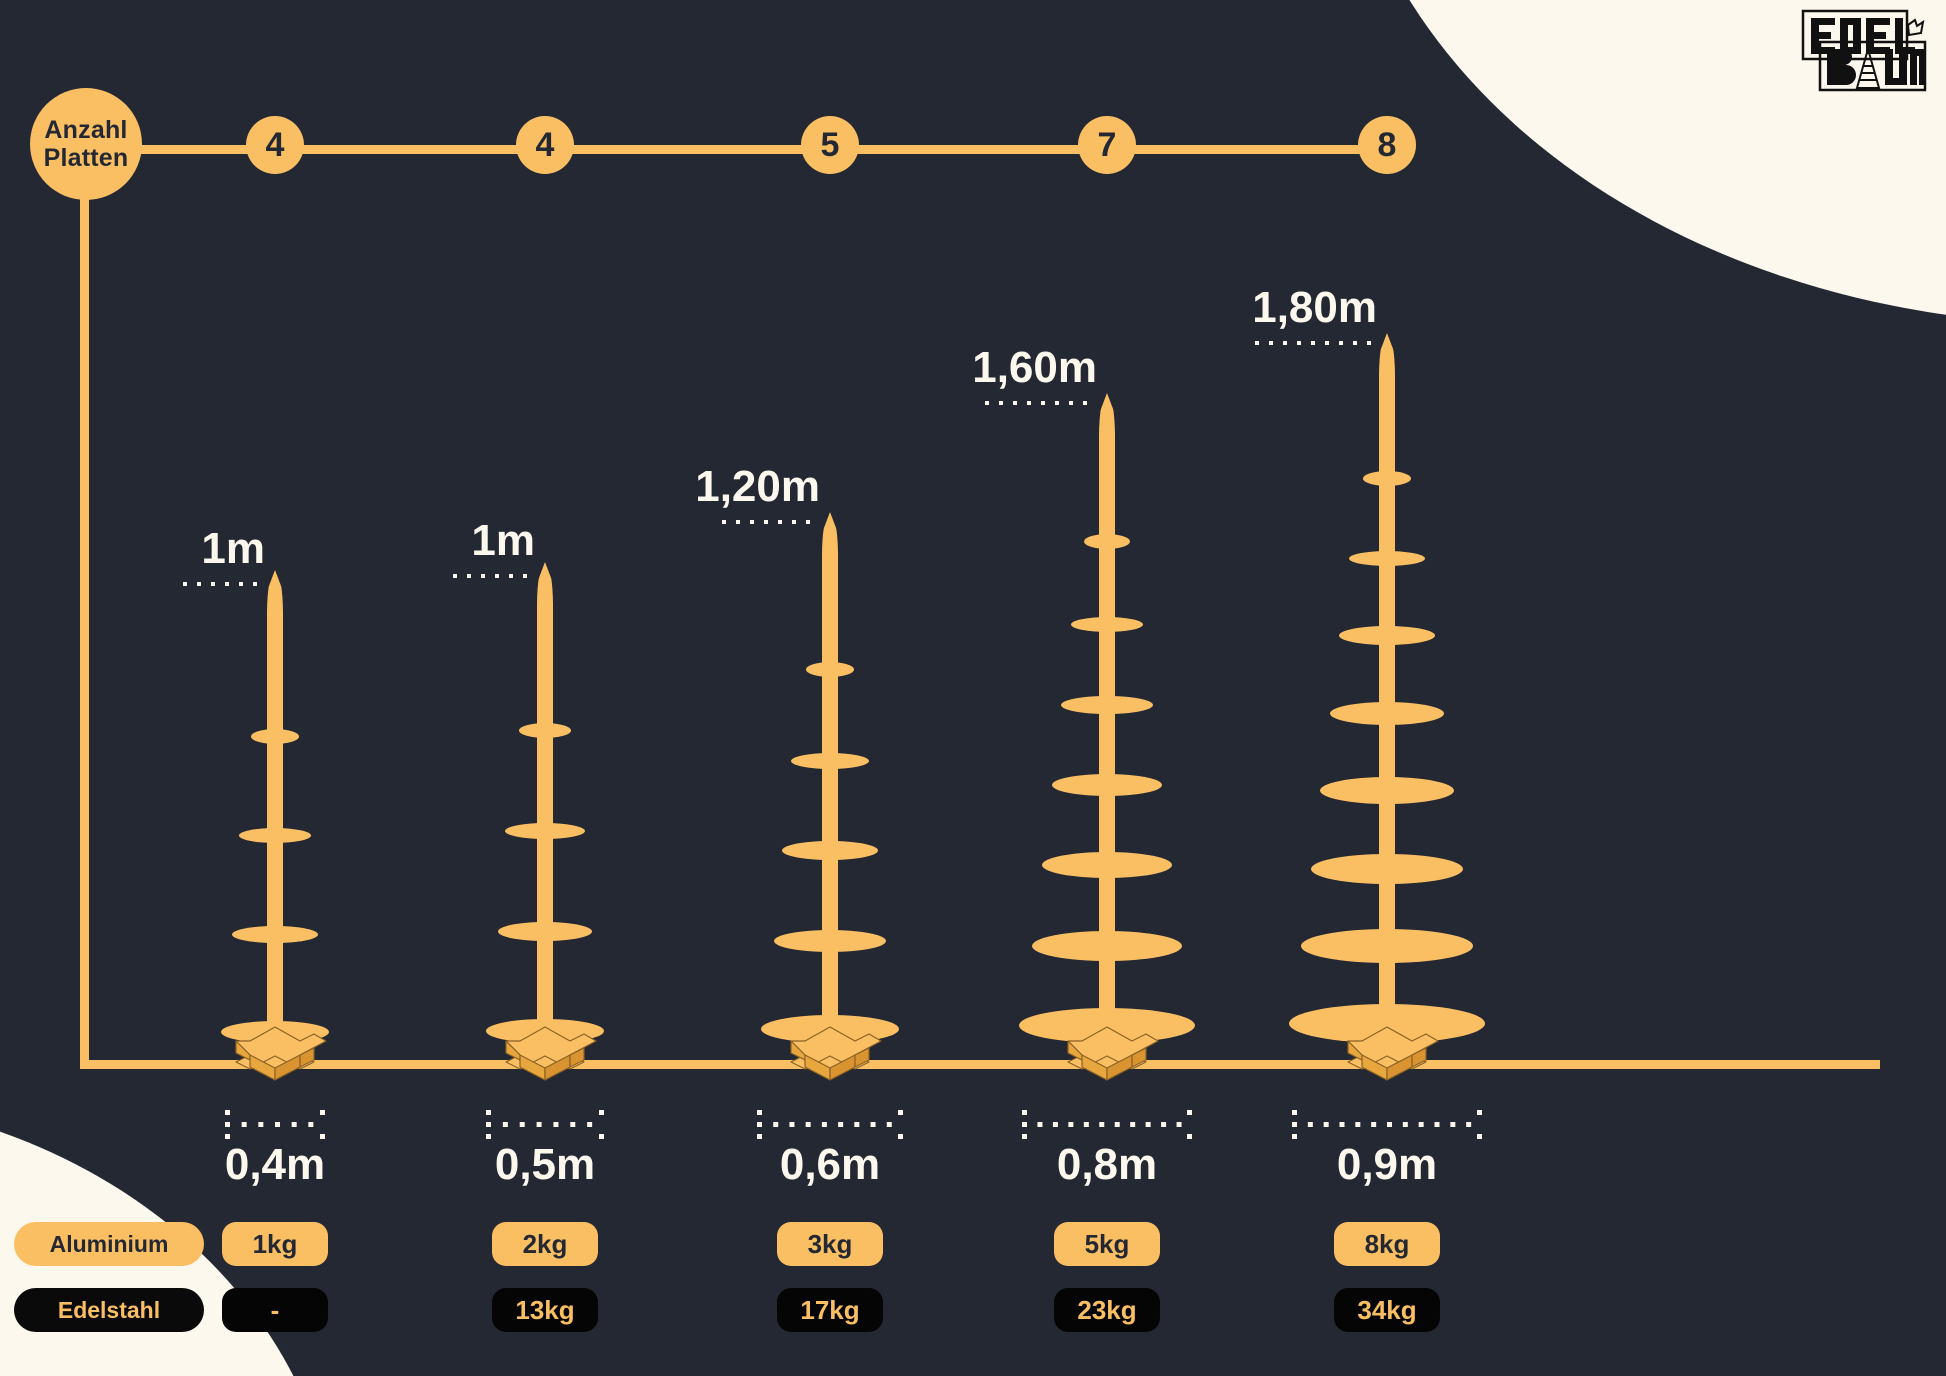  I want to click on weight-aluminium-value: 5kg, so click(1107, 1243).